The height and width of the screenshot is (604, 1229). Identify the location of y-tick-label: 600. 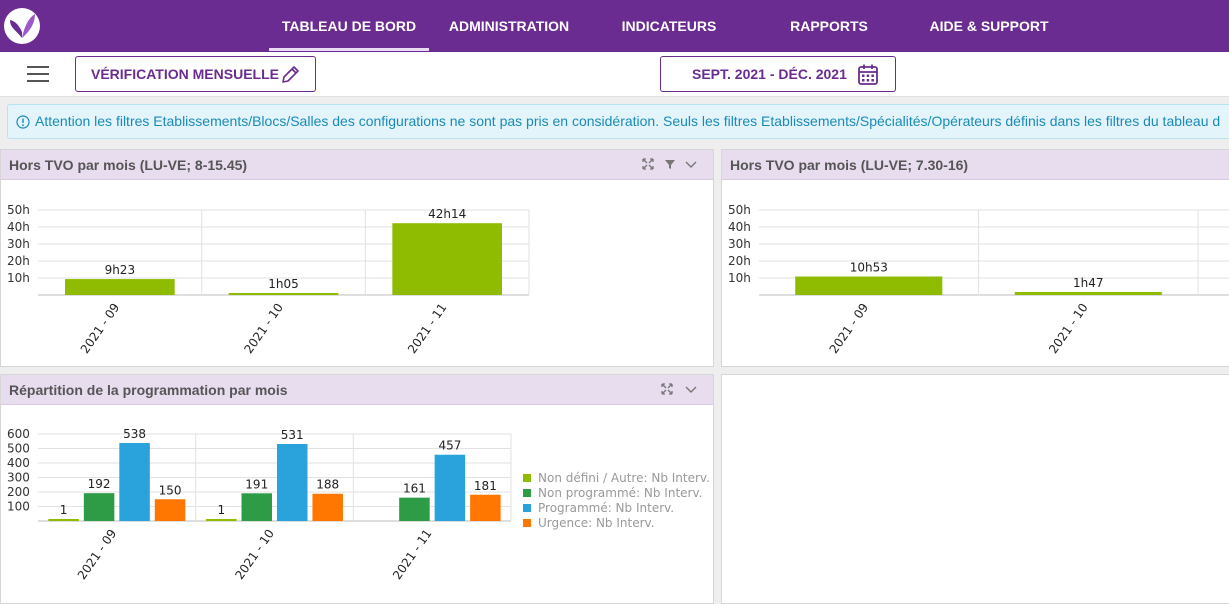
(18, 434).